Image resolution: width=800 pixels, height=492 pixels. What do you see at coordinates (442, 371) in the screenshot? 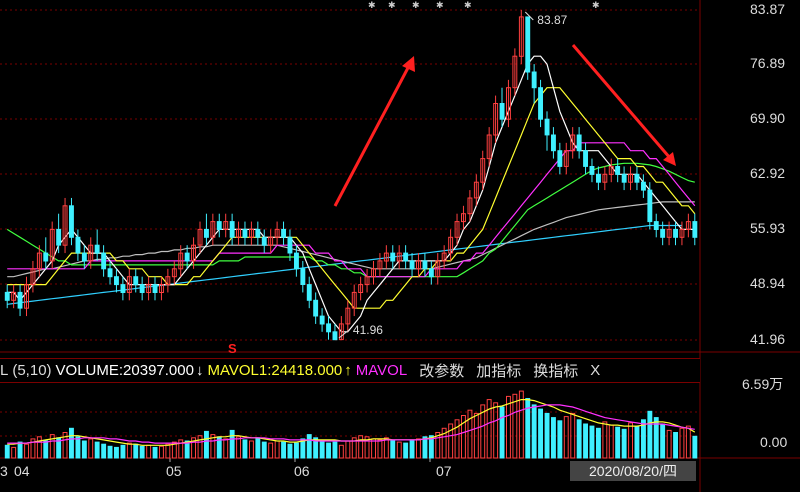
I see `modify-params-button: 改参数` at bounding box center [442, 371].